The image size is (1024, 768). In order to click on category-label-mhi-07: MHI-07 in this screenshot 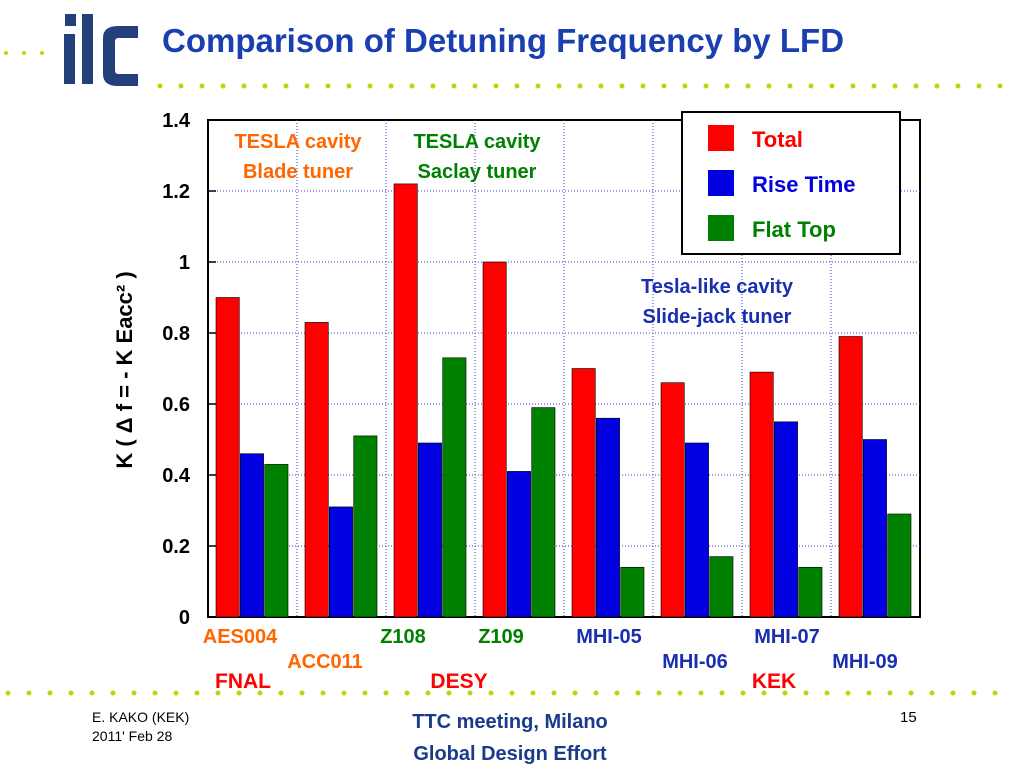, I will do `click(787, 637)`.